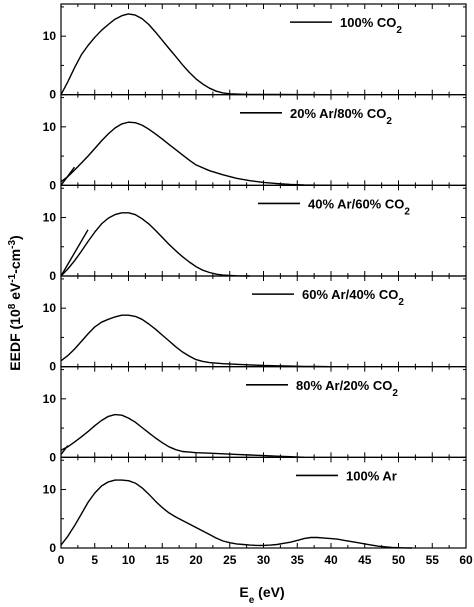  I want to click on x-axis-title: Ee (eV), so click(261, 595).